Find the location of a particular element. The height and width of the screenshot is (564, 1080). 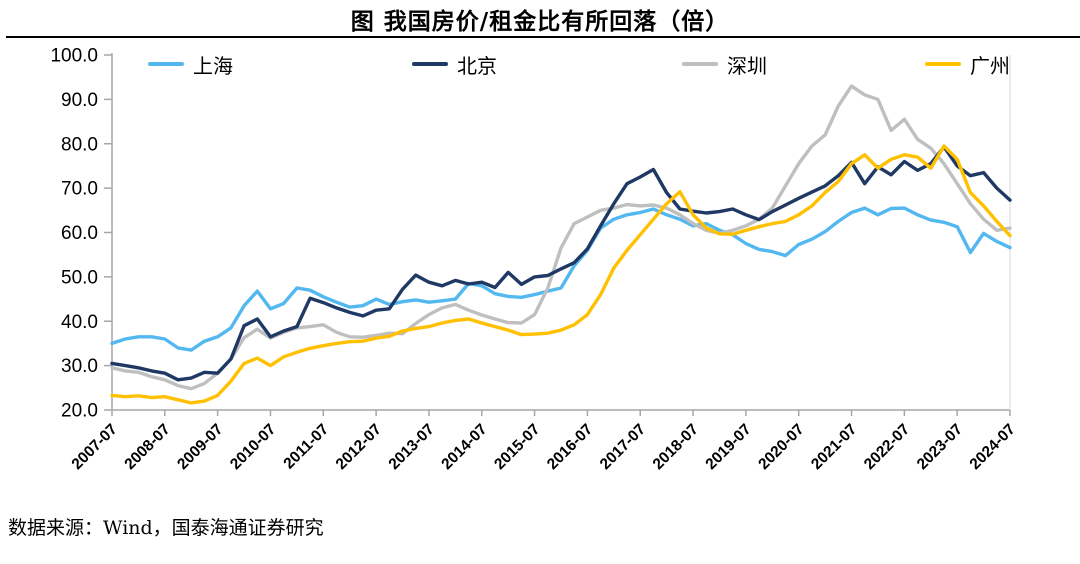

x-tick-label: 2021-07 is located at coordinates (834, 447).